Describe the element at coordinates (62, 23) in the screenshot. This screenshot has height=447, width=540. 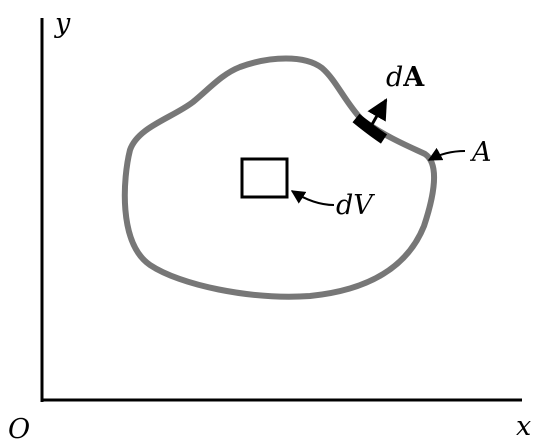
I see `y-axis-label: y` at that location.